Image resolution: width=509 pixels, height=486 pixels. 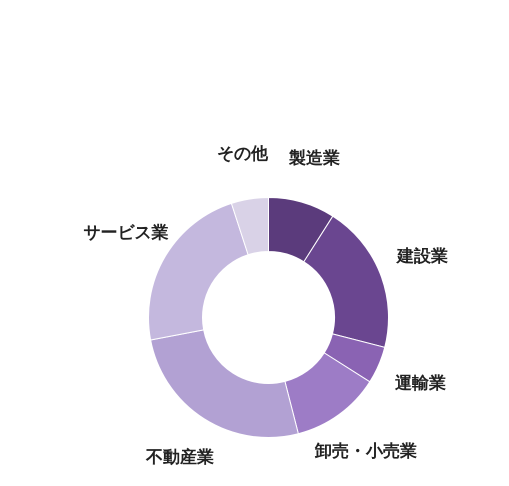 I want to click on slice-label: その他, so click(x=243, y=154).